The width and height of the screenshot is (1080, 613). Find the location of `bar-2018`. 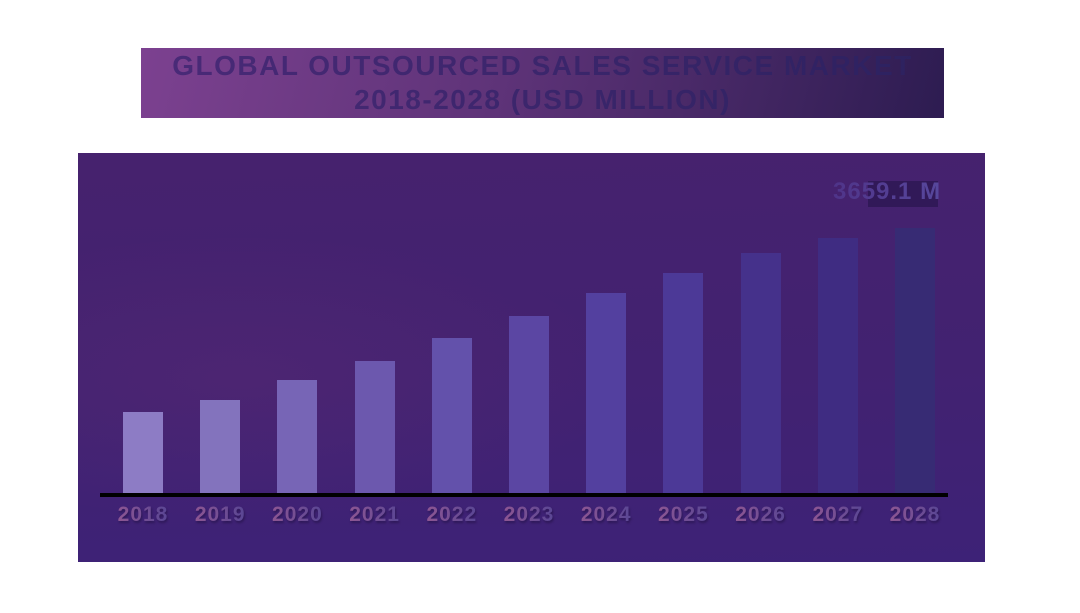

bar-2018 is located at coordinates (143, 452).